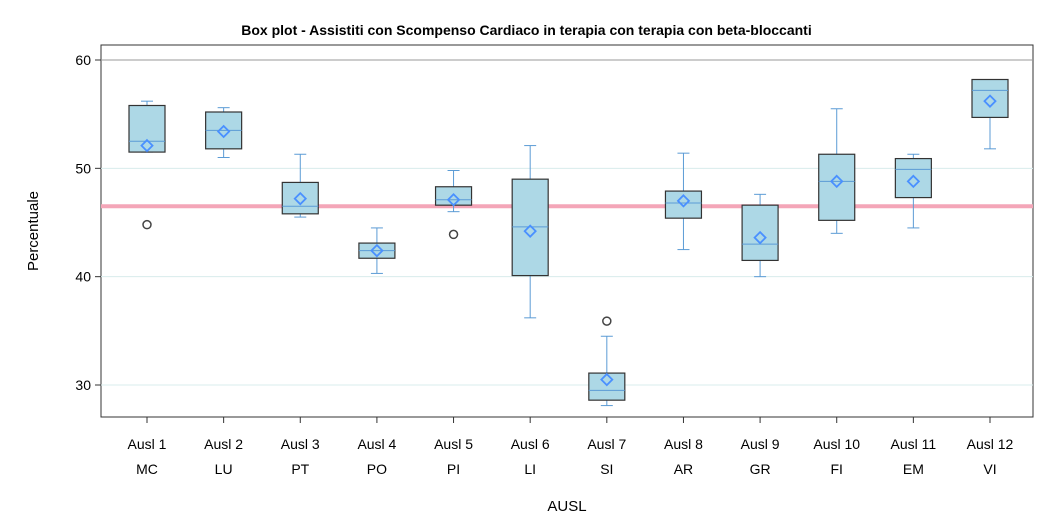  What do you see at coordinates (990, 444) in the screenshot?
I see `x-tick-label-line1: Ausl 12` at bounding box center [990, 444].